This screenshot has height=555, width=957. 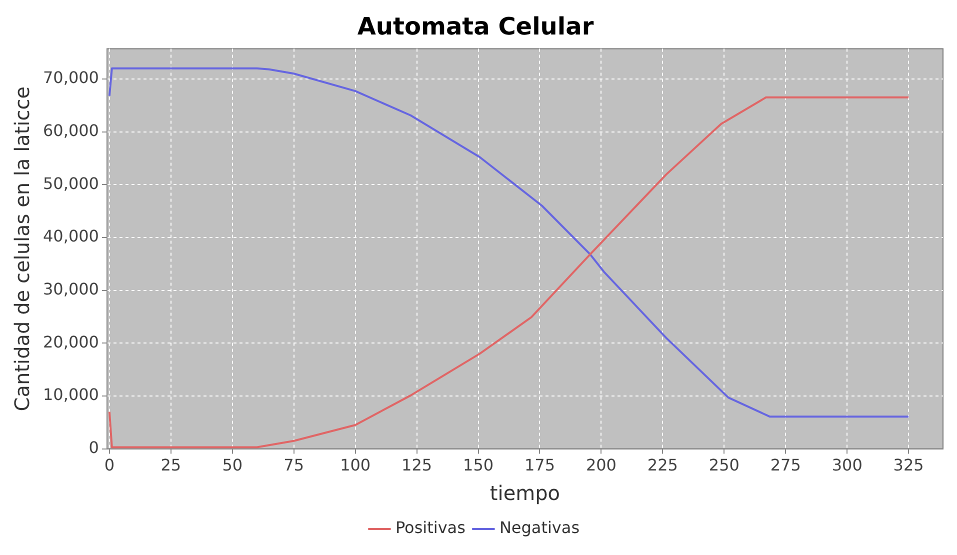 I want to click on y-tick-label: 30,000, so click(x=71, y=288).